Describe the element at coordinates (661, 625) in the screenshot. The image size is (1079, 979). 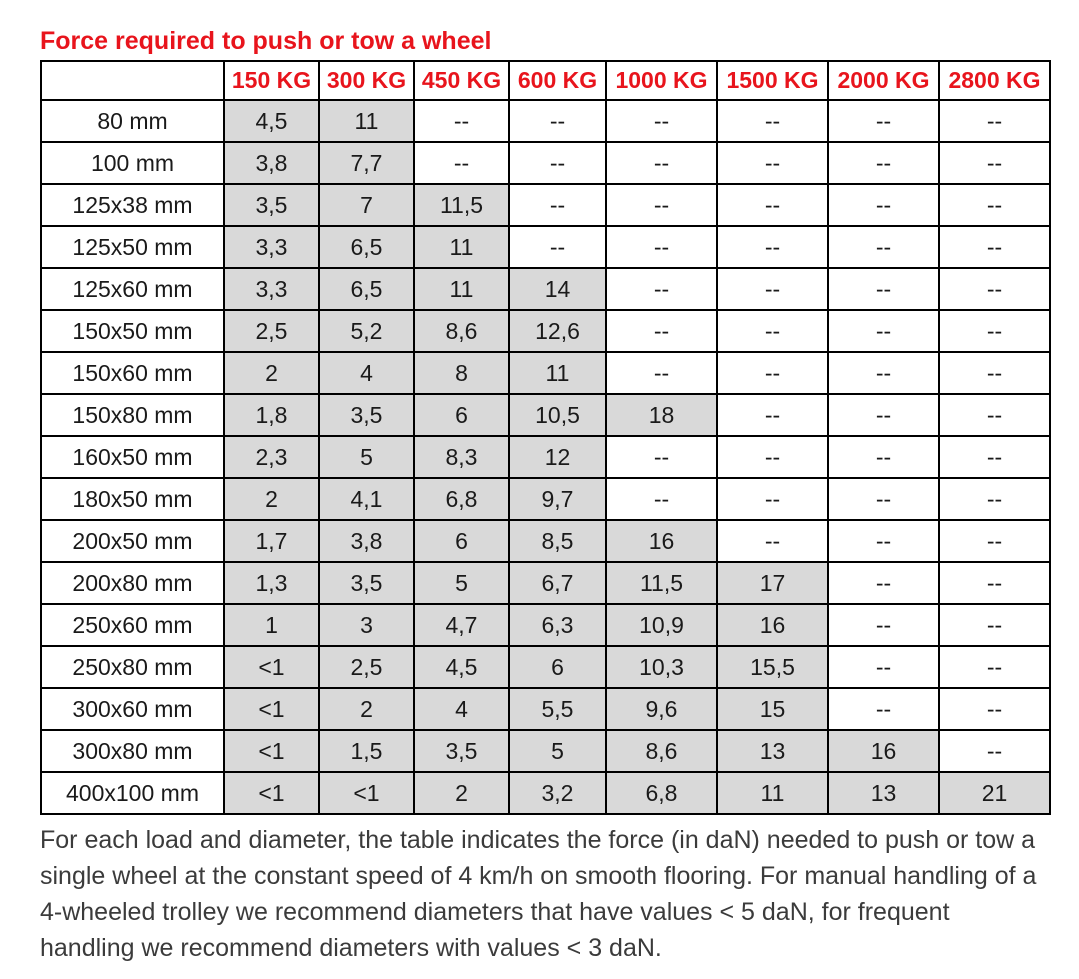
I see `table-cell: 10,9` at that location.